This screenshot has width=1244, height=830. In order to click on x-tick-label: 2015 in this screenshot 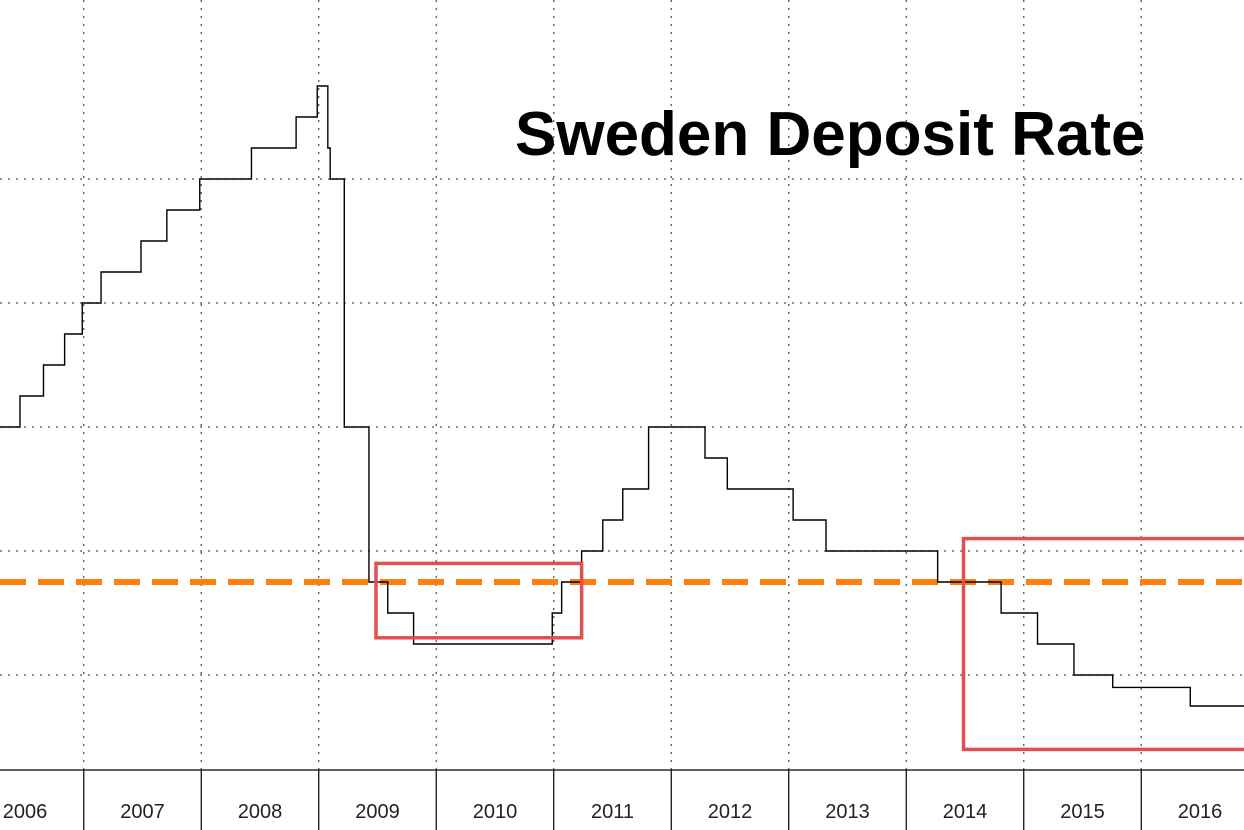, I will do `click(1082, 812)`.